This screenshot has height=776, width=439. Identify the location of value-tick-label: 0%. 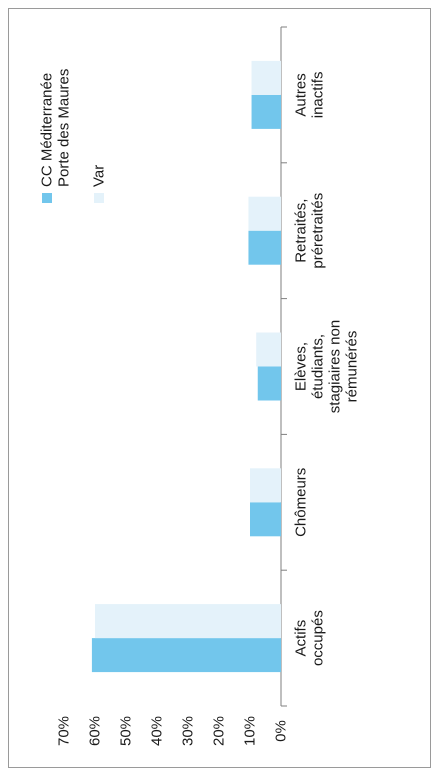
(281, 731).